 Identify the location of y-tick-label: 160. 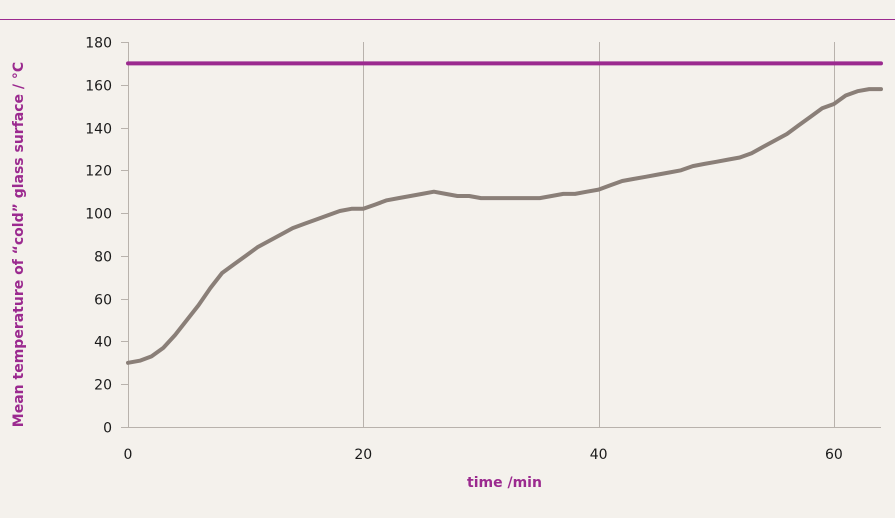
(98, 87).